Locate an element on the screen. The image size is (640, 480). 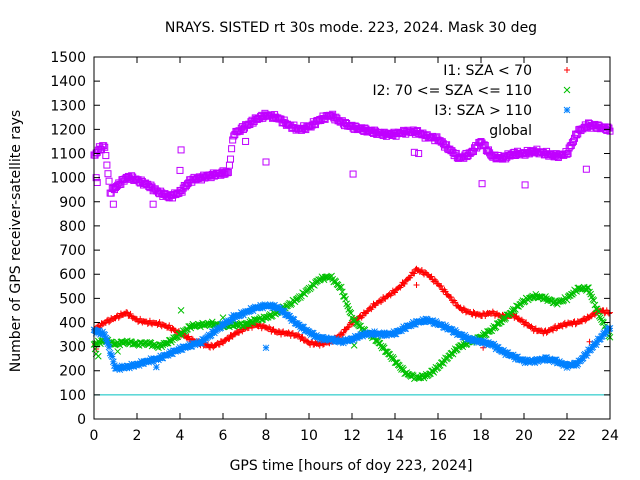
x-tick-label: 16 is located at coordinates (438, 436).